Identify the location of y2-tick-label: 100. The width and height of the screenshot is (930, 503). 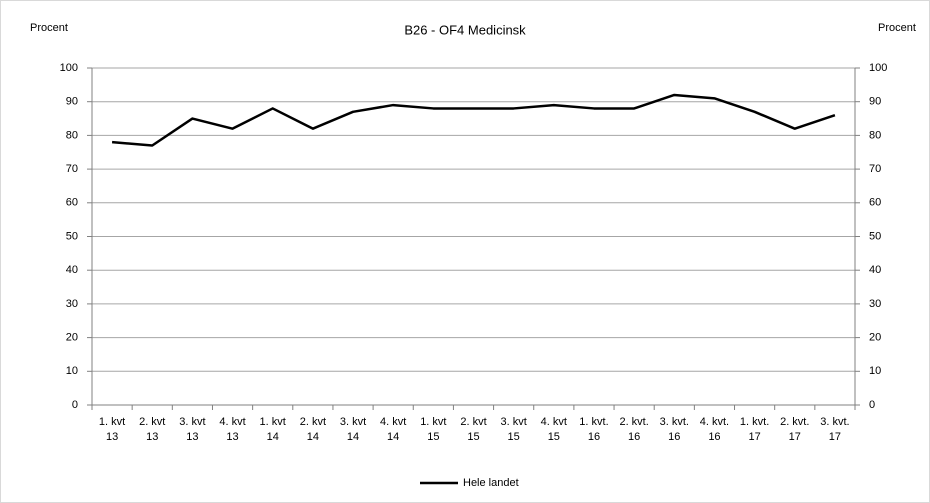
(878, 68).